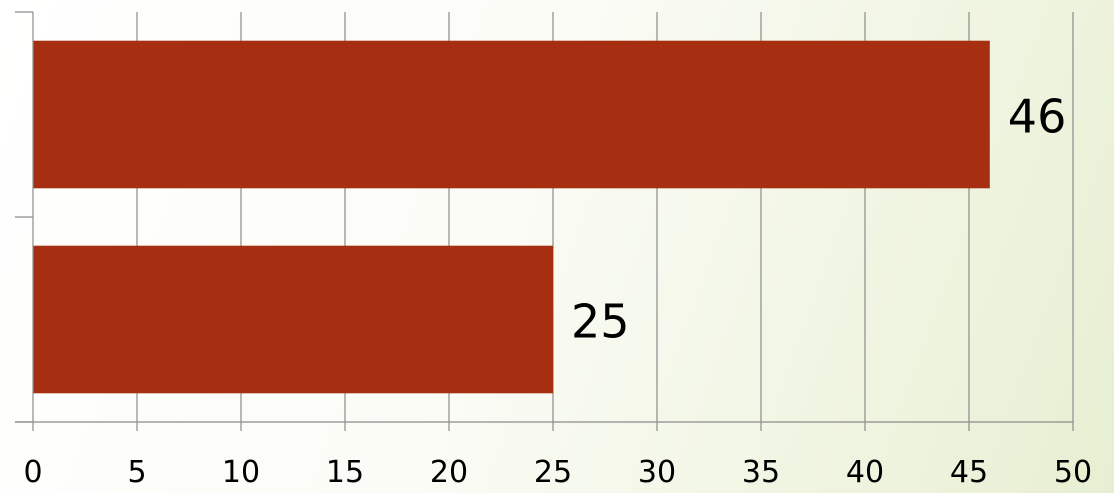 Image resolution: width=1114 pixels, height=493 pixels. What do you see at coordinates (553, 472) in the screenshot?
I see `x-tick-label-25: 25` at bounding box center [553, 472].